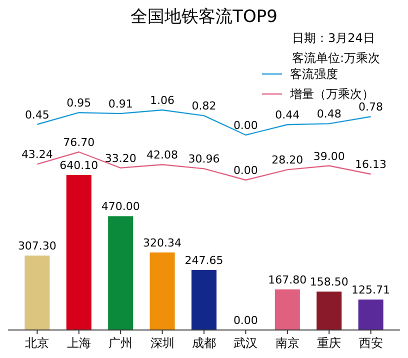 The width and height of the screenshot is (408, 358). Describe the element at coordinates (371, 165) in the screenshot. I see `data-label: 16.13` at that location.